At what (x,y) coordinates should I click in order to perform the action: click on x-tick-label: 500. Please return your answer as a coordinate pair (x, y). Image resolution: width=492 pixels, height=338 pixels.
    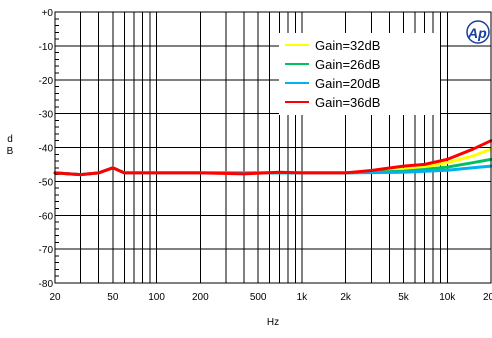
    Looking at the image, I should click on (258, 297).